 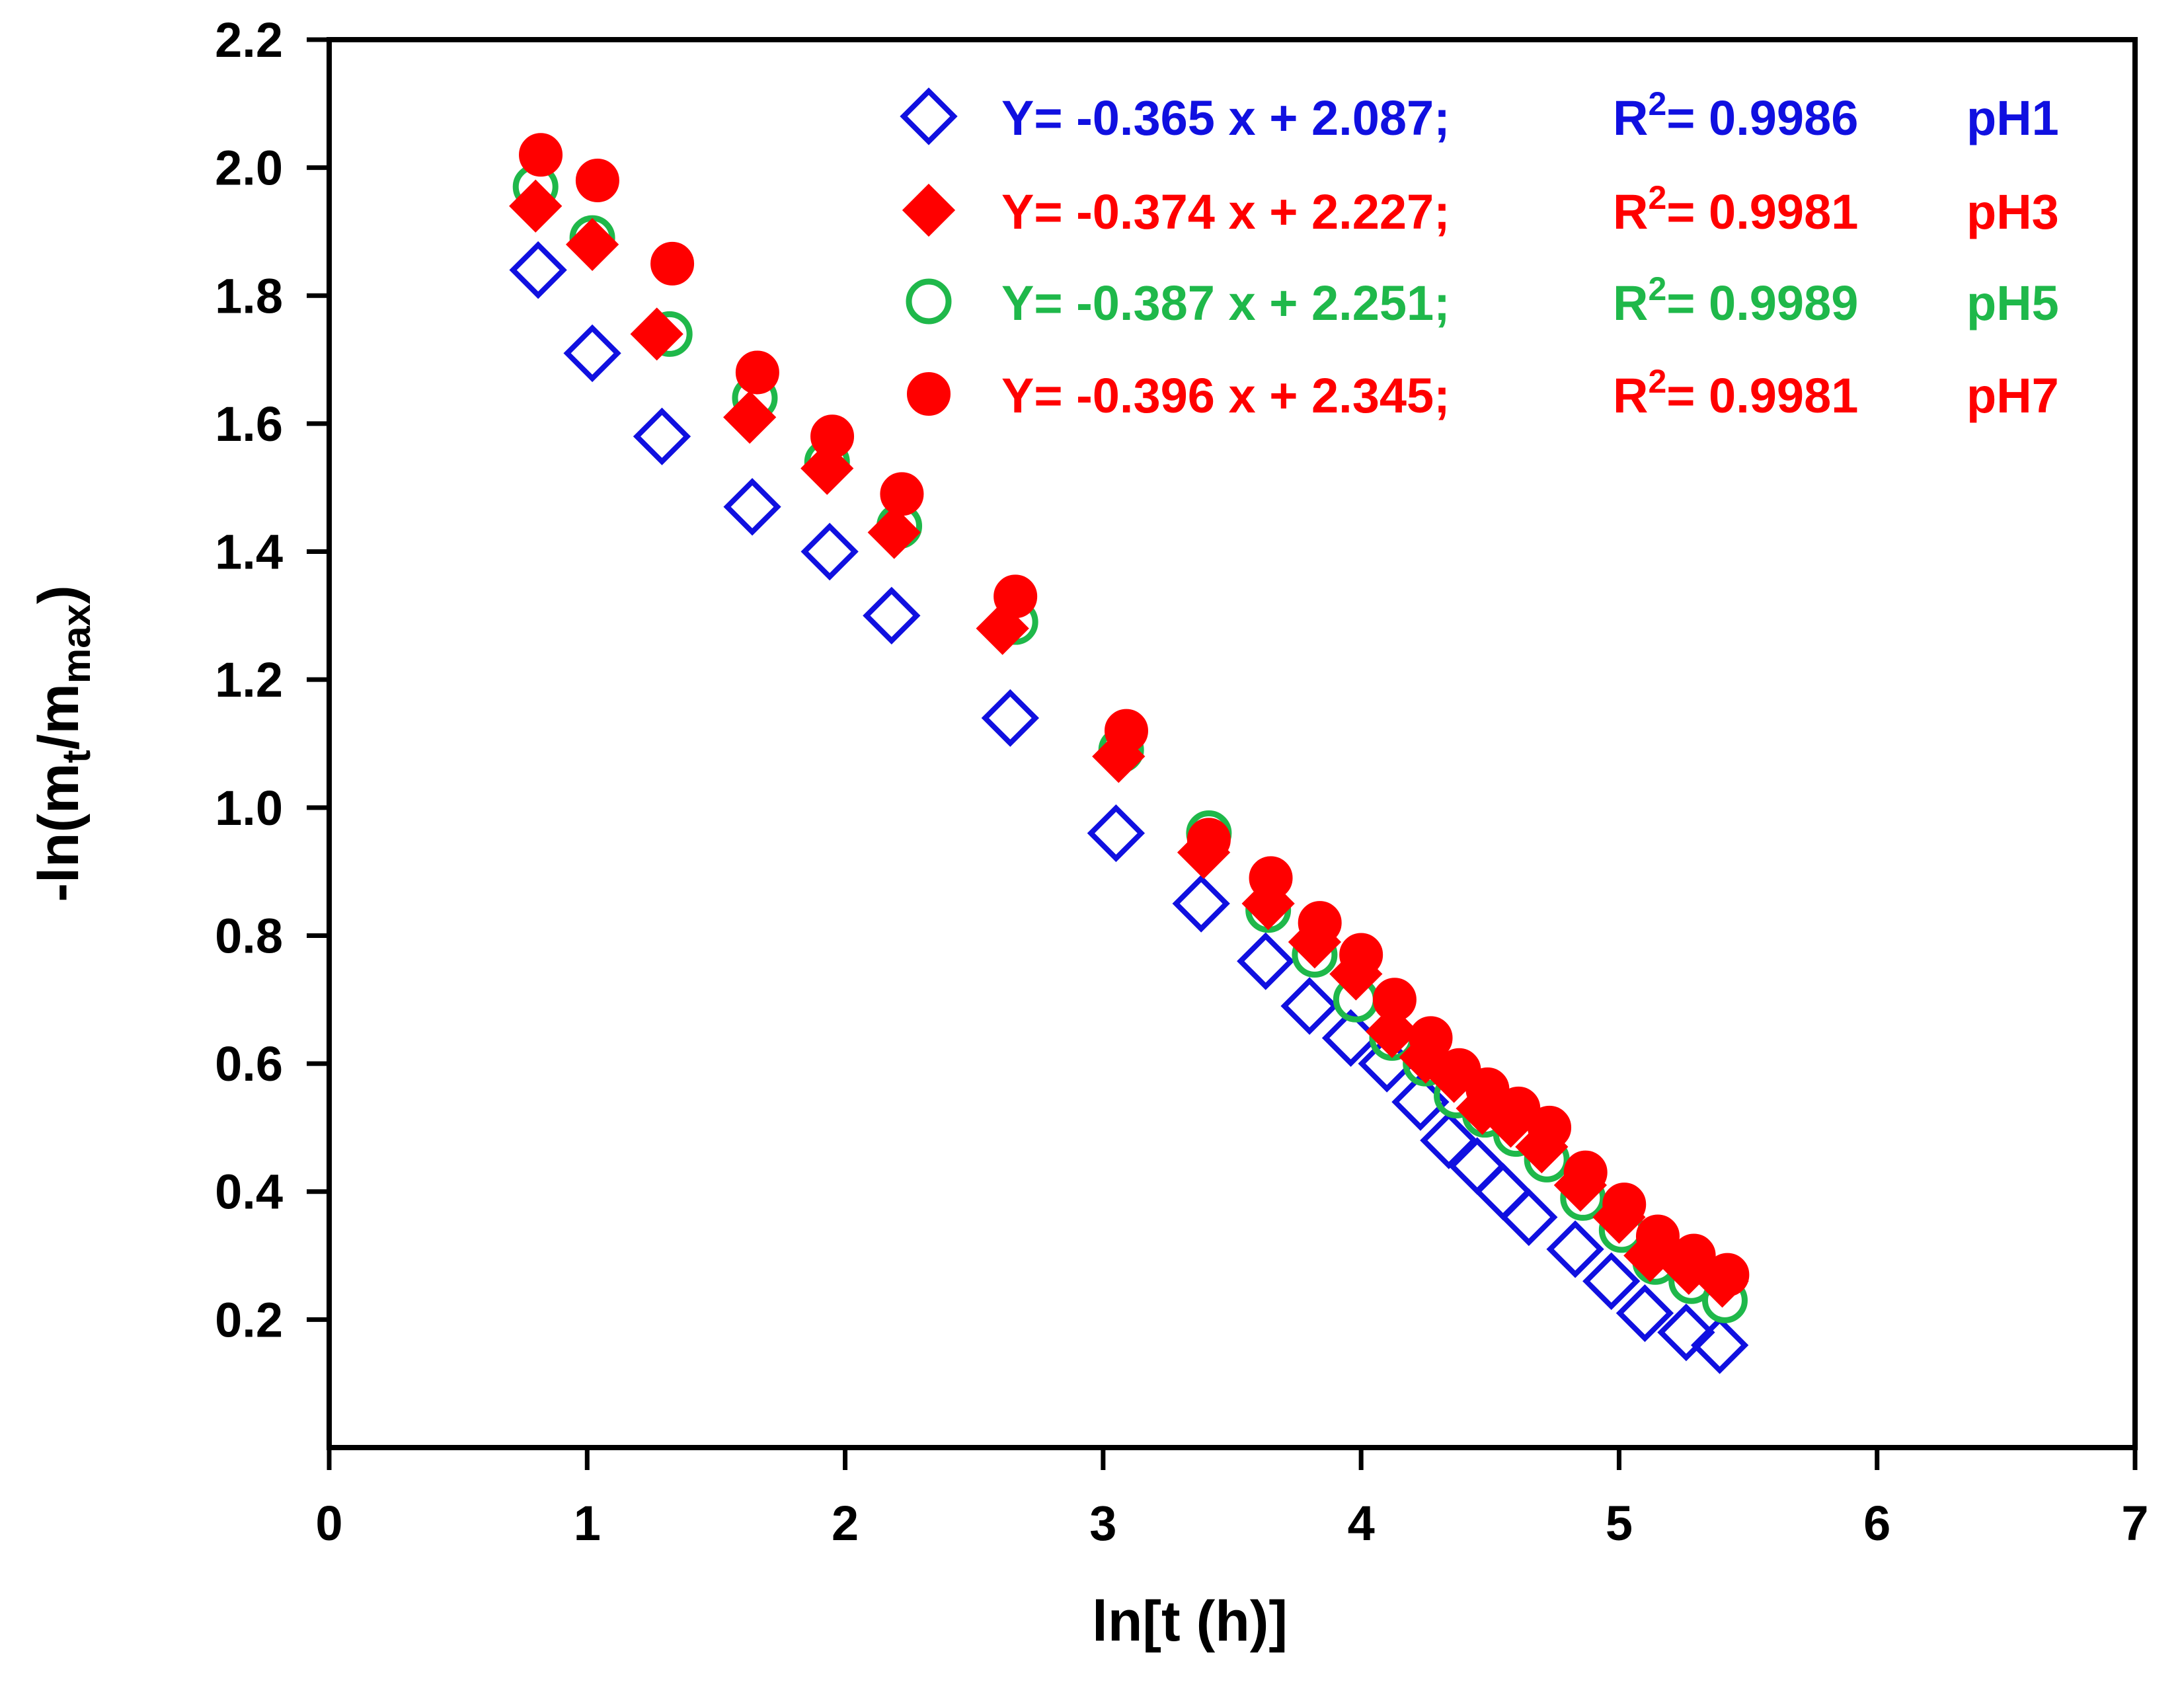 What do you see at coordinates (1225, 211) in the screenshot?
I see `legend-equation: Y= -0.374 x + 2.227;` at bounding box center [1225, 211].